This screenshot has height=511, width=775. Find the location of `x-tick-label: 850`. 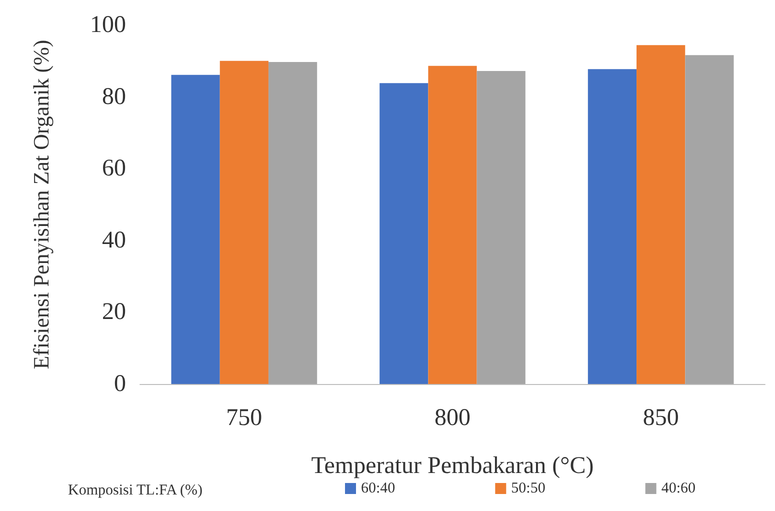

x-tick-label: 850 is located at coordinates (660, 418).